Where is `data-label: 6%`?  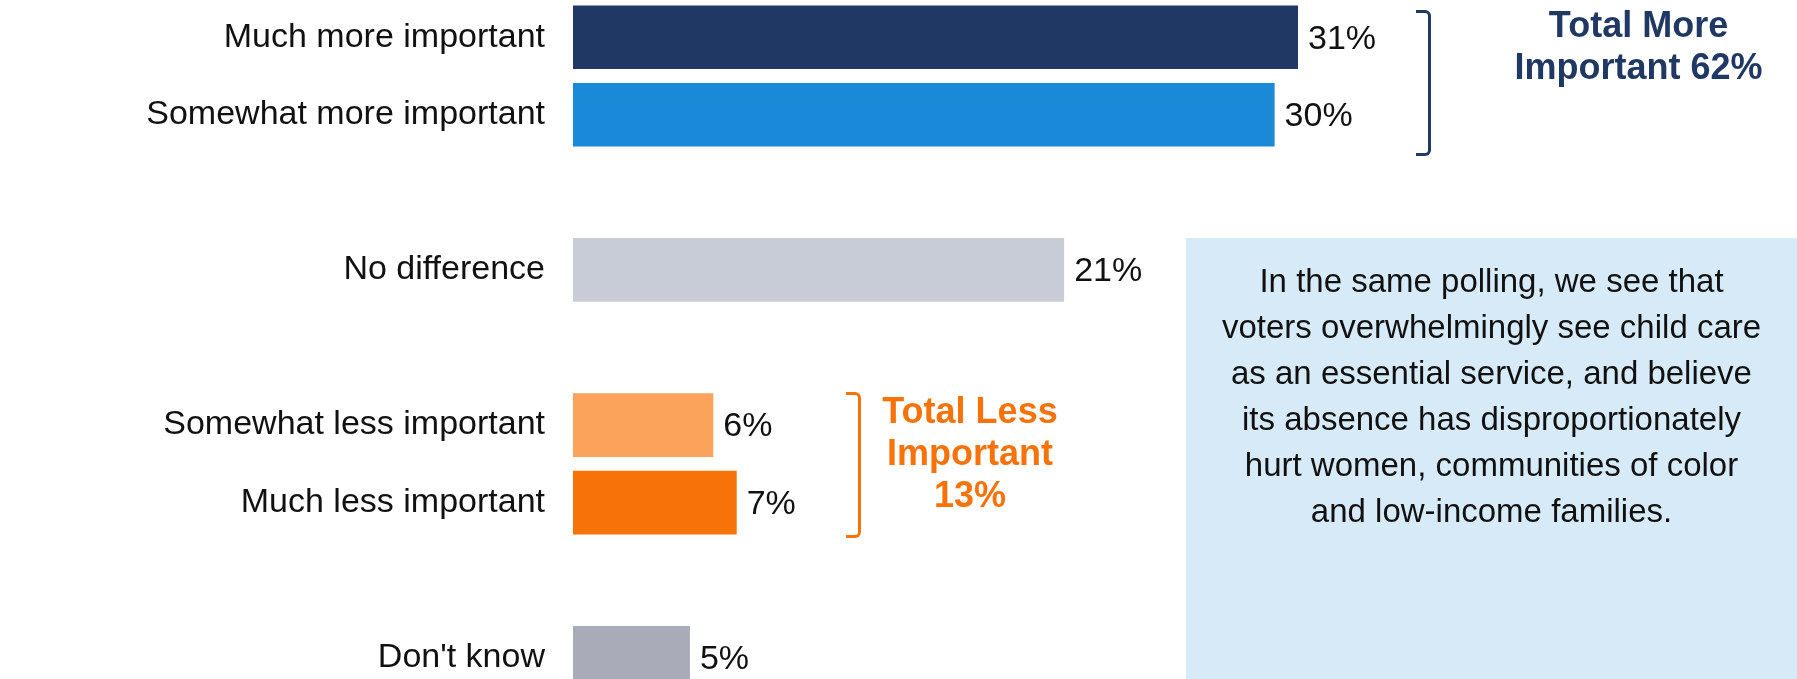
data-label: 6% is located at coordinates (748, 424).